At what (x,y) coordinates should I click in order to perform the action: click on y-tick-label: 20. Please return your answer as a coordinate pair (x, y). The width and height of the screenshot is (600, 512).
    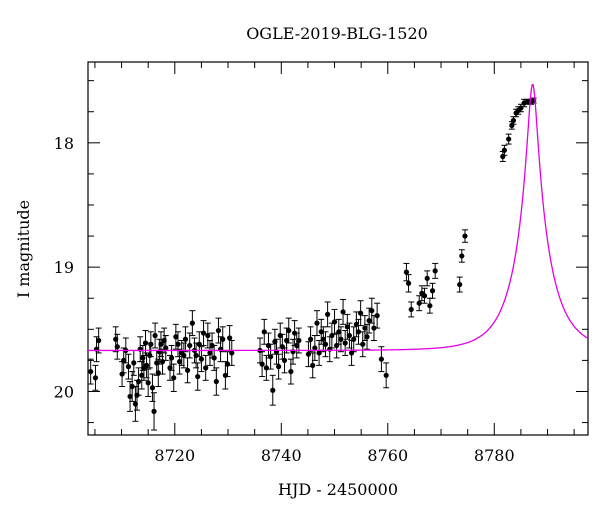
    Looking at the image, I should click on (64, 391).